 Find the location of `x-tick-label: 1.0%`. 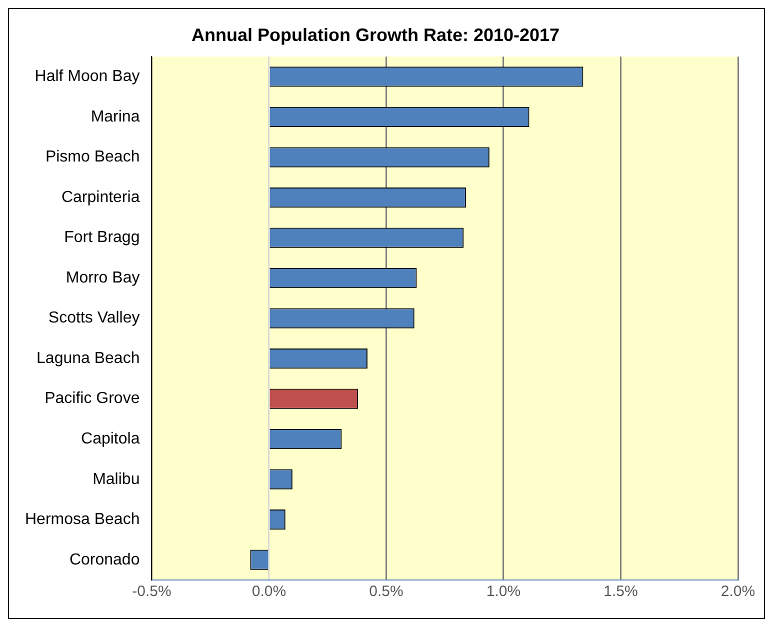

x-tick-label: 1.0% is located at coordinates (503, 591).